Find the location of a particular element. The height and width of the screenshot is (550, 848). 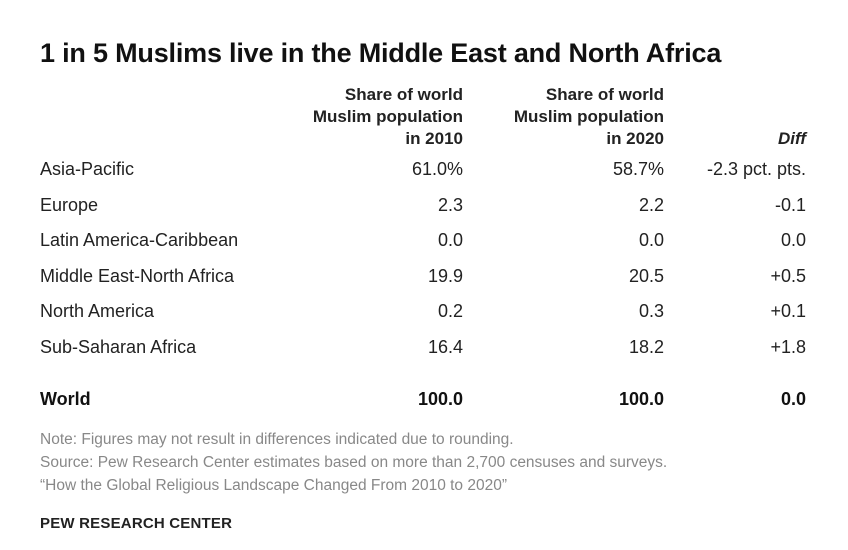

value-2020: 0.3 is located at coordinates (651, 311).